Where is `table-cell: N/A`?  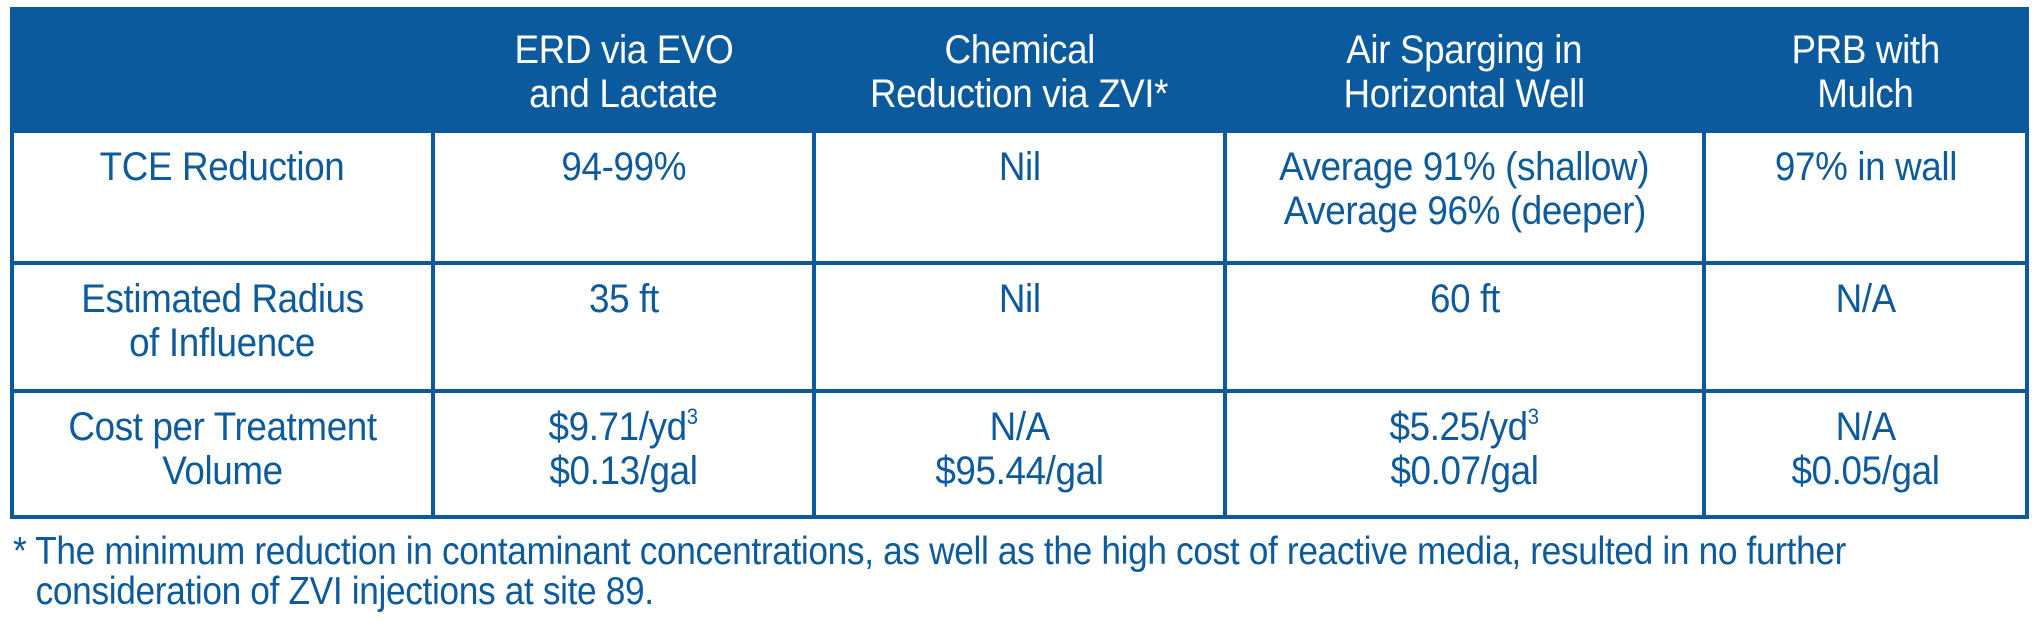
table-cell: N/A is located at coordinates (1865, 327).